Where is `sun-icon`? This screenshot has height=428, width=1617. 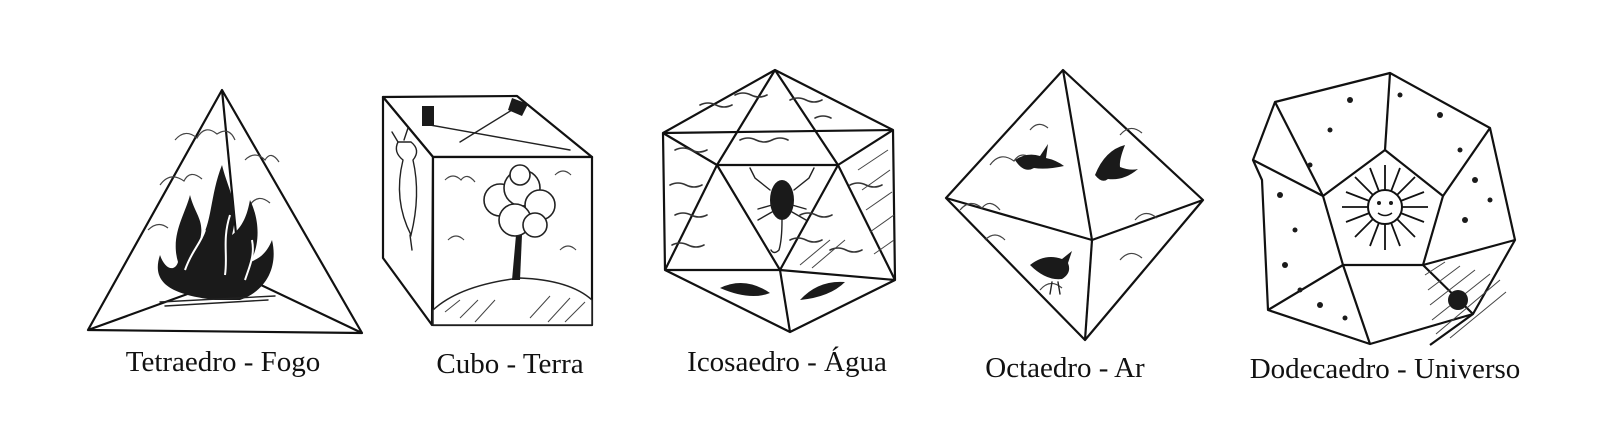 sun-icon is located at coordinates (1385, 207).